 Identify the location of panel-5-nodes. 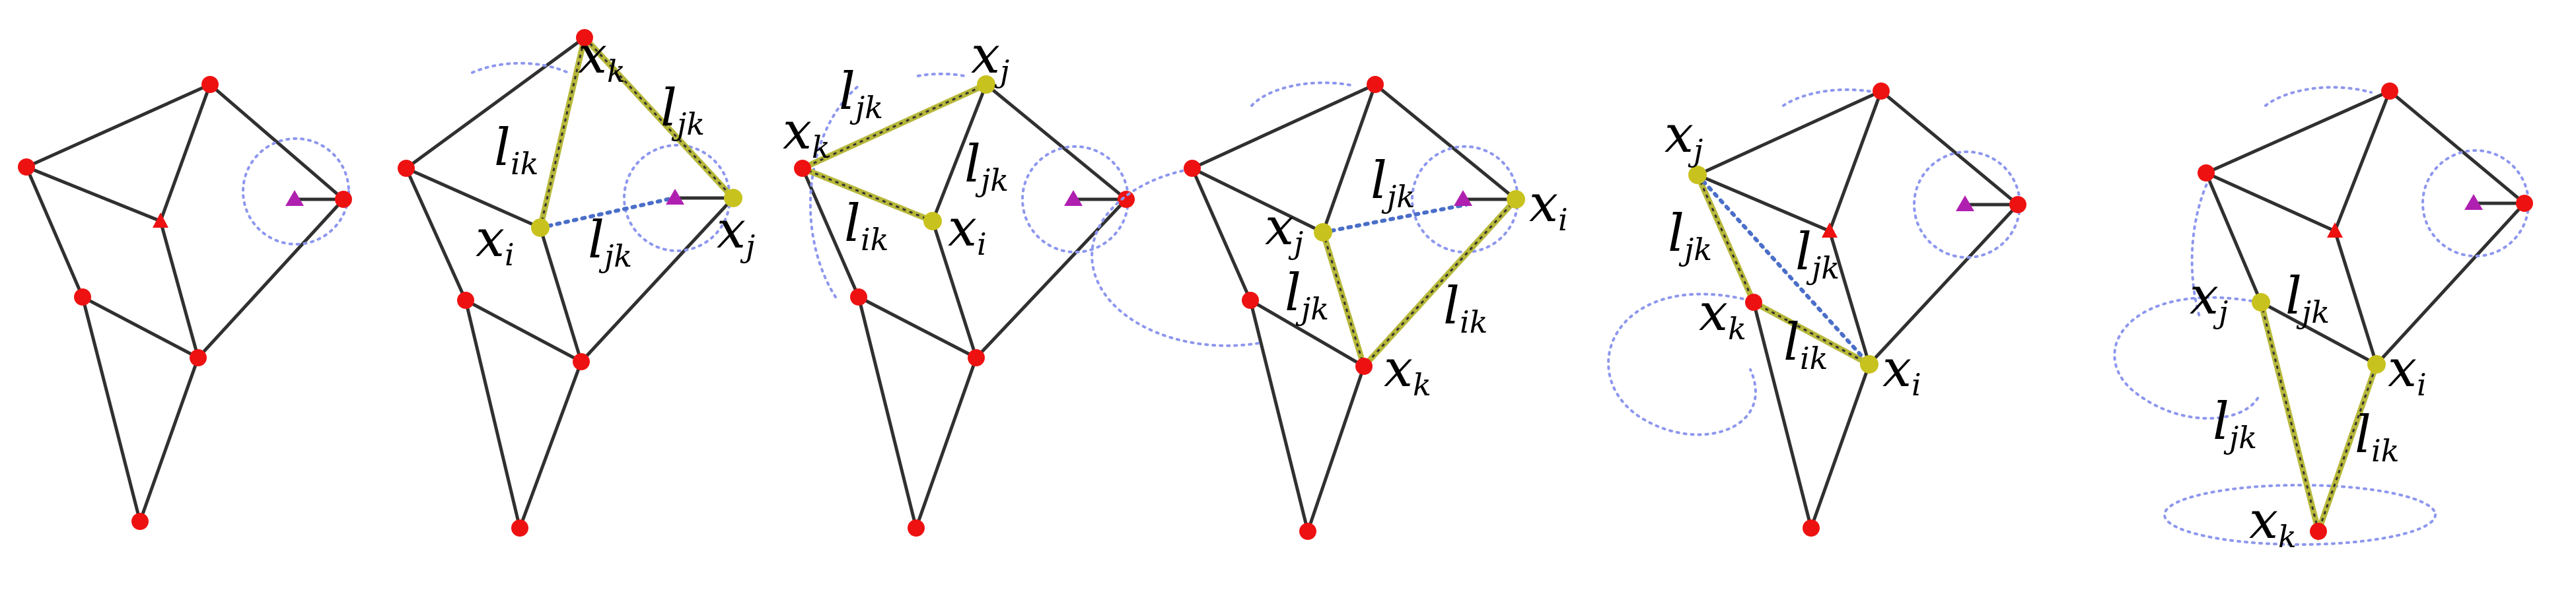
(1857, 310).